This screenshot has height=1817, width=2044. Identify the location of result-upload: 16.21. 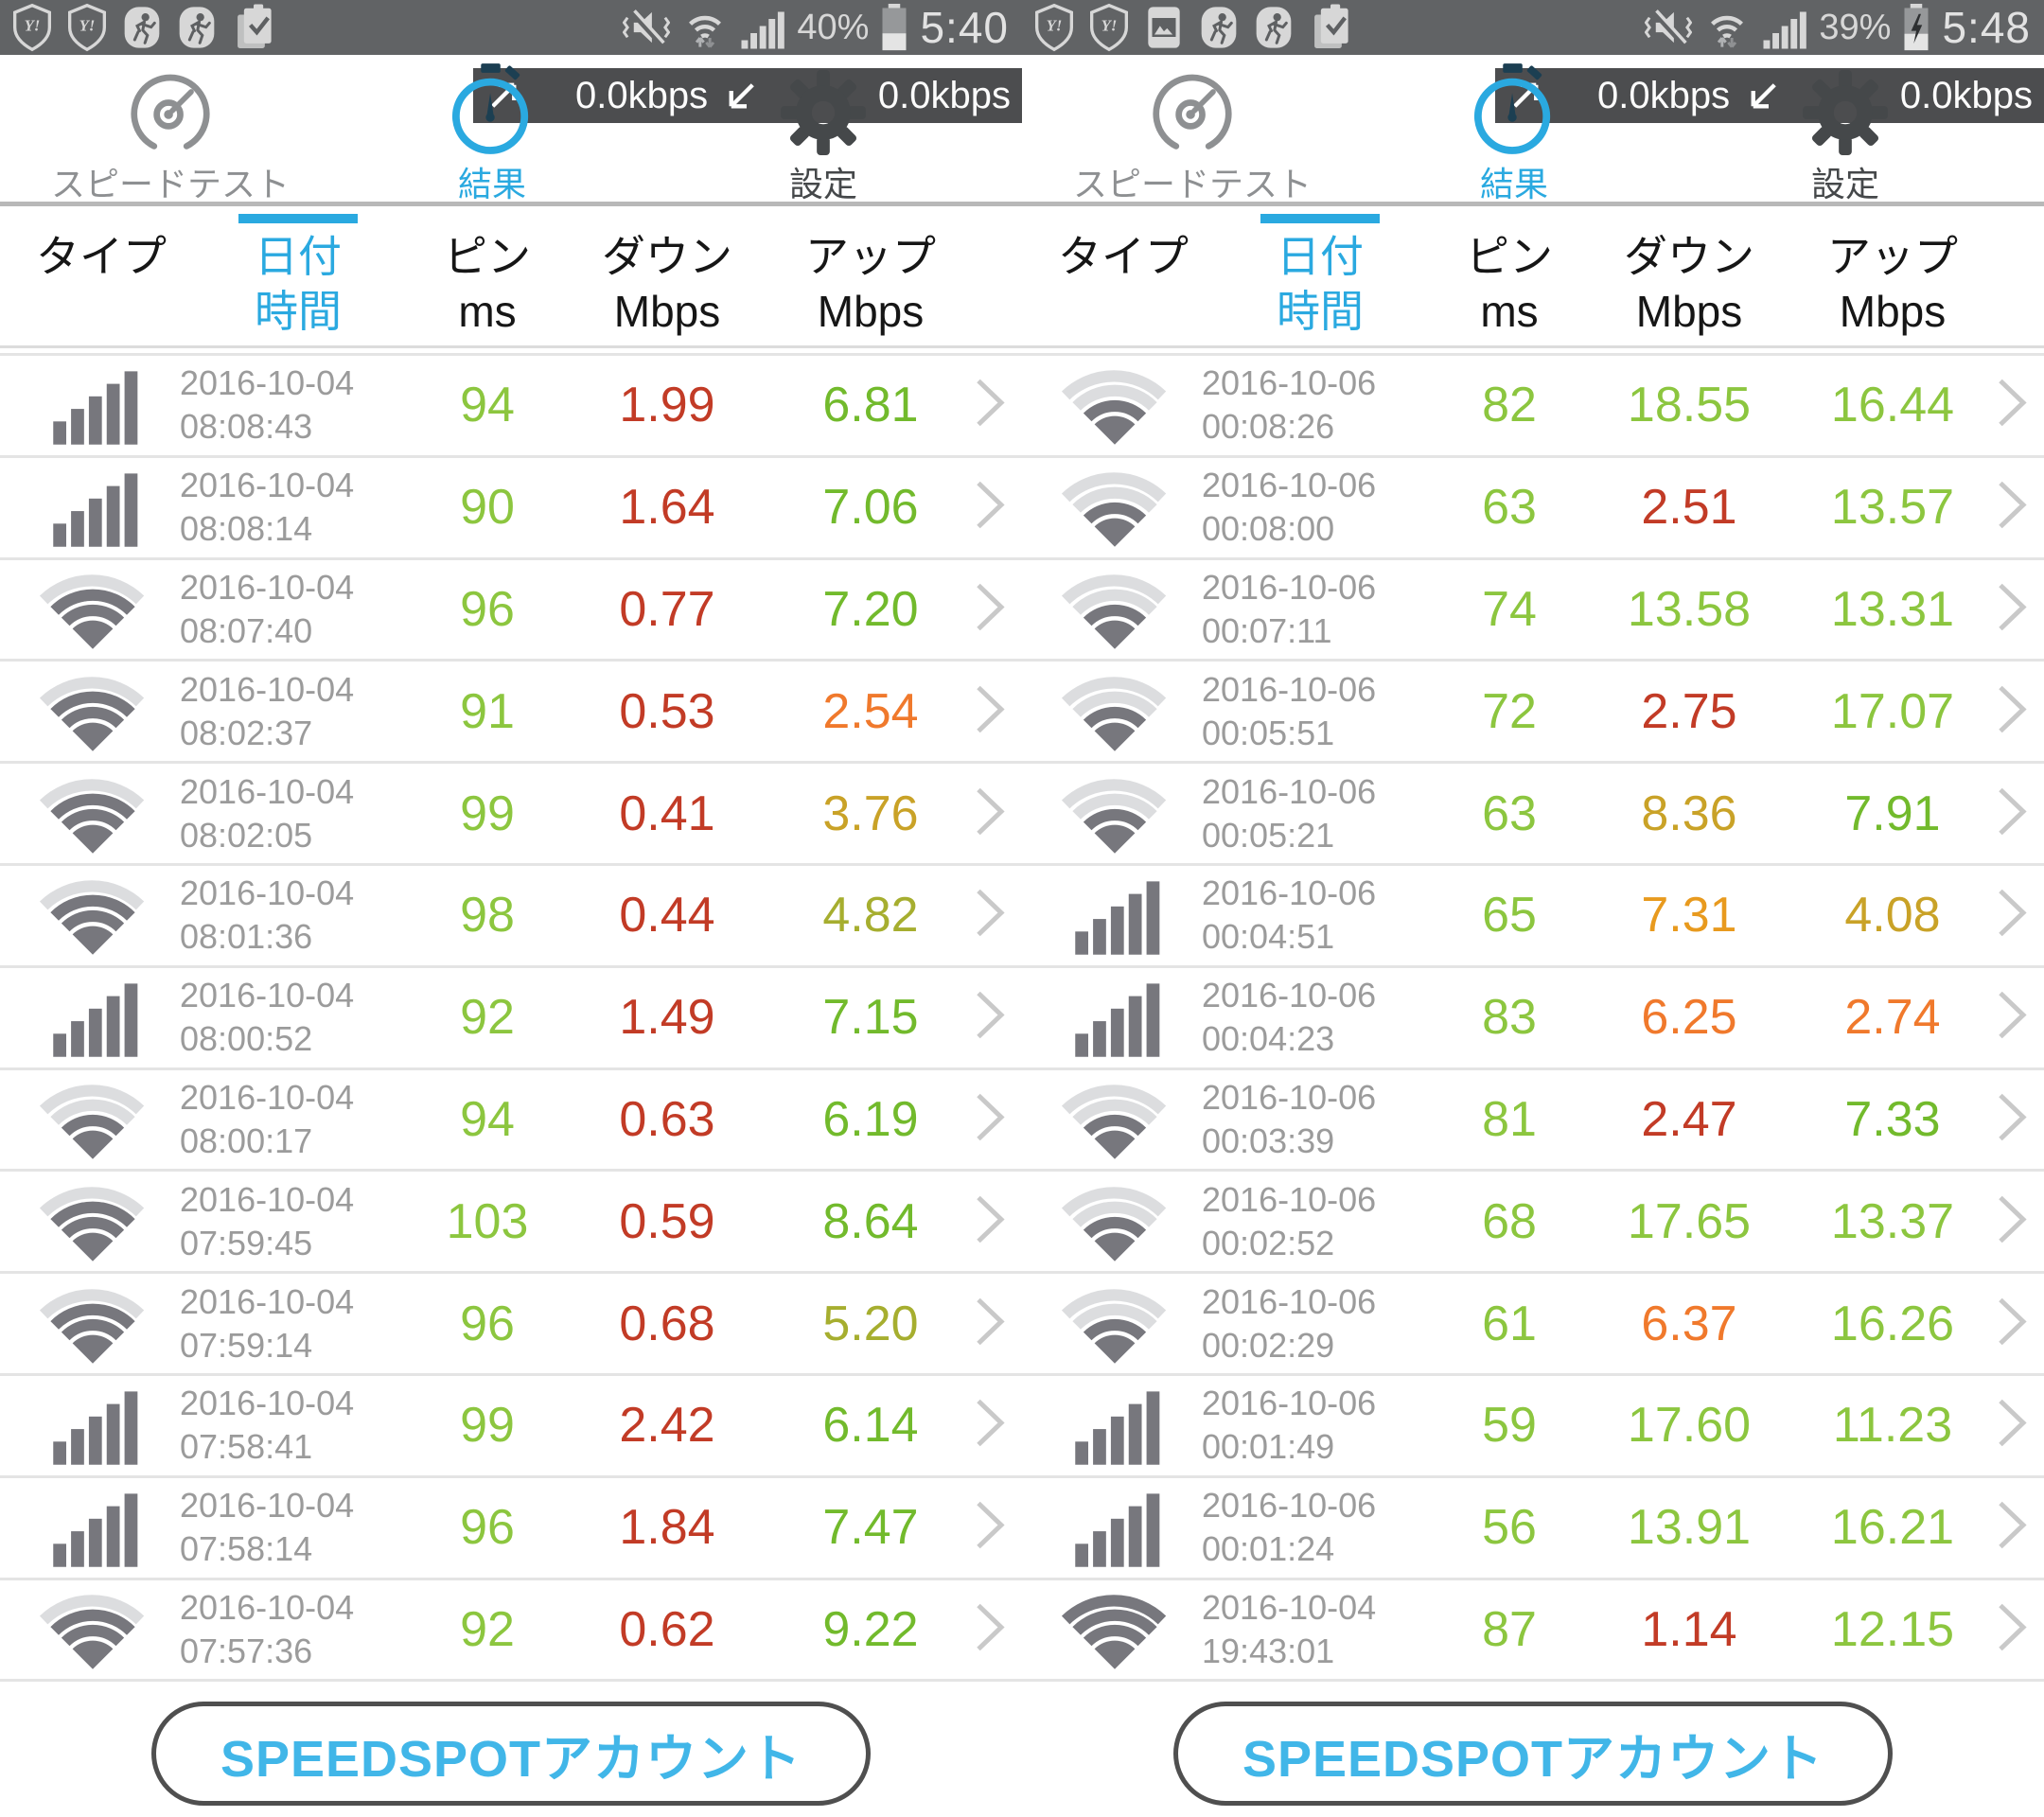
(1892, 1528).